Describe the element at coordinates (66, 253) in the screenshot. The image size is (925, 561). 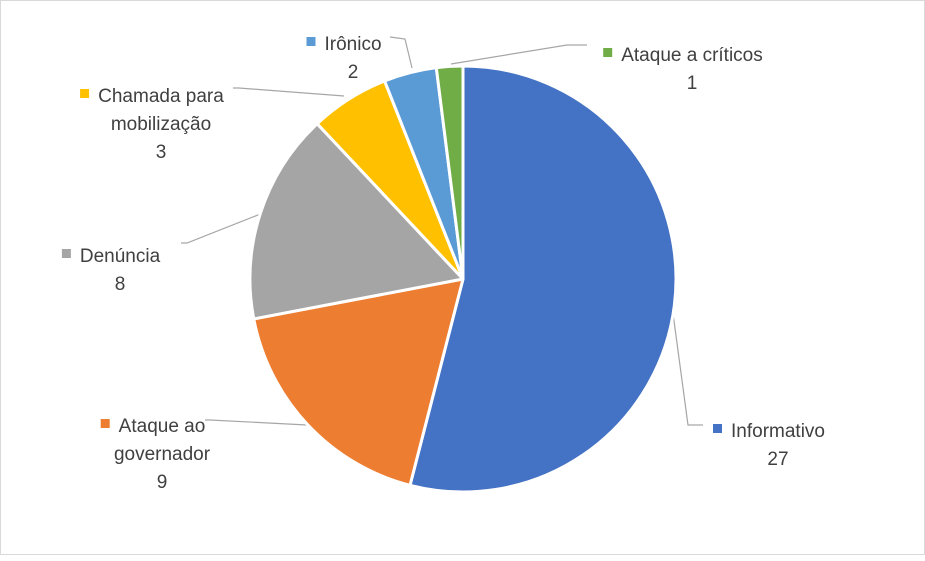
I see `legend-key-denuncia` at that location.